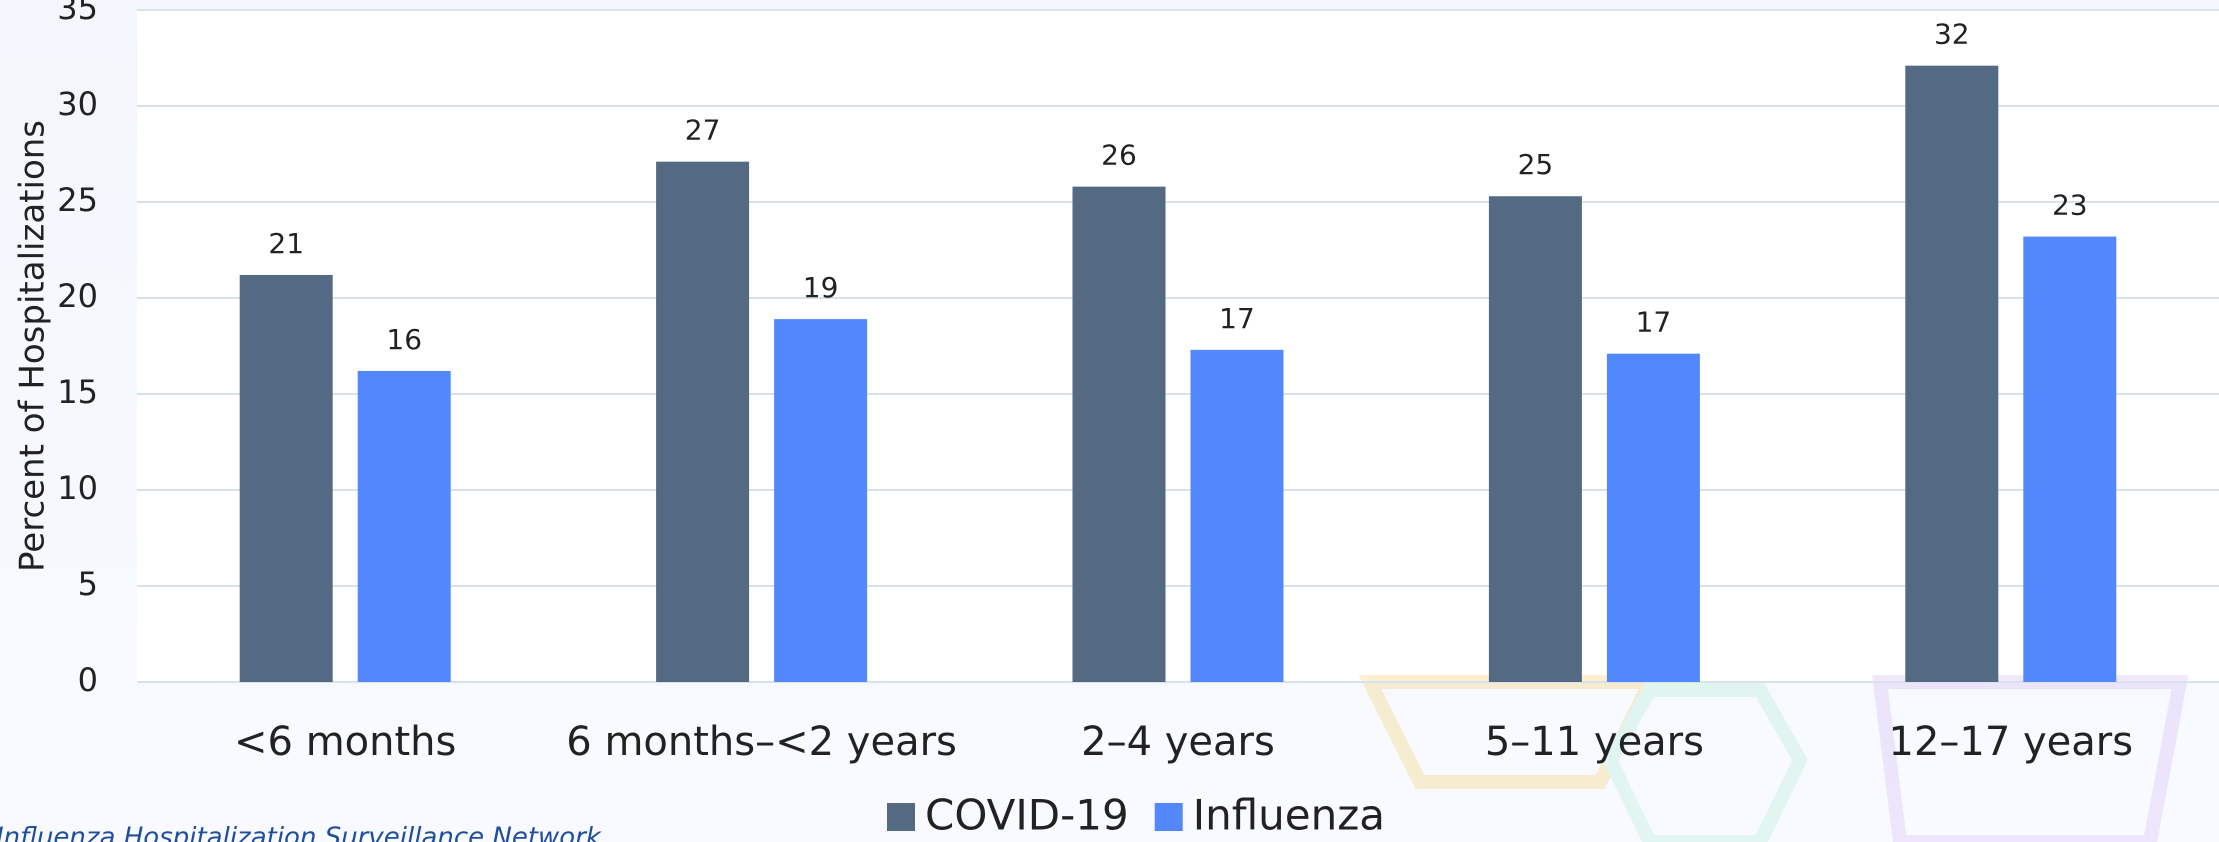 The image size is (2219, 842). Describe the element at coordinates (404, 339) in the screenshot. I see `value-label: 16` at that location.